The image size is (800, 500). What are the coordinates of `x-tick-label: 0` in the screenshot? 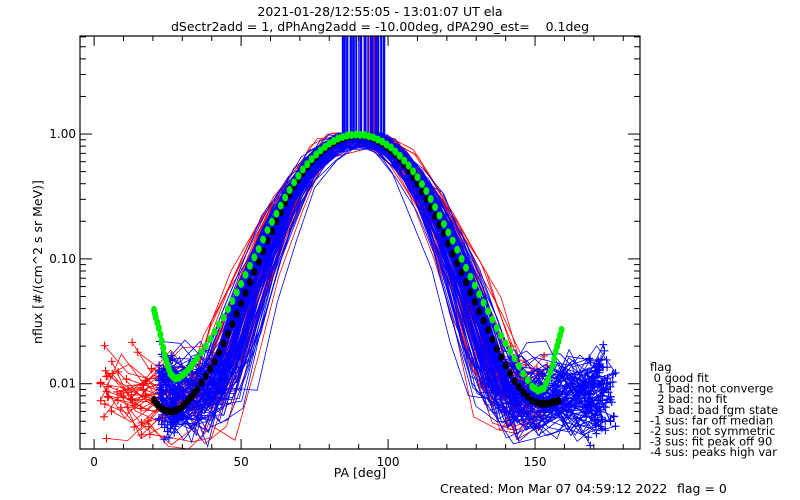 It's located at (94, 462).